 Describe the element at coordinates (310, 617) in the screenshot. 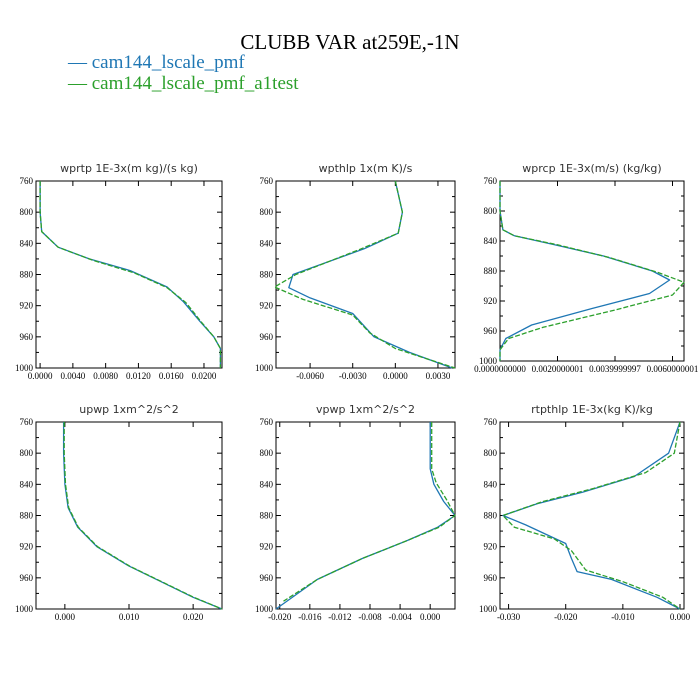

I see `x-tick-label: -0.016` at that location.